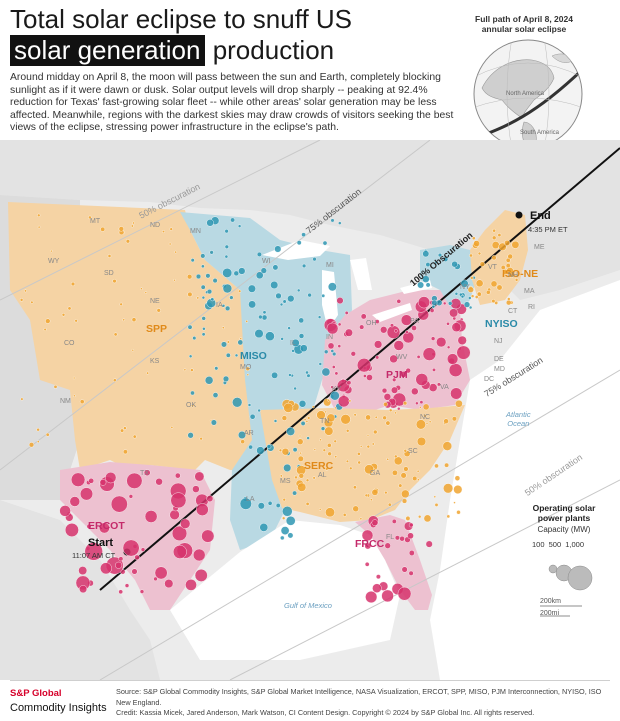 The height and width of the screenshot is (721, 620). What do you see at coordinates (293, 343) in the screenshot?
I see `state-label-il: IL` at bounding box center [293, 343].